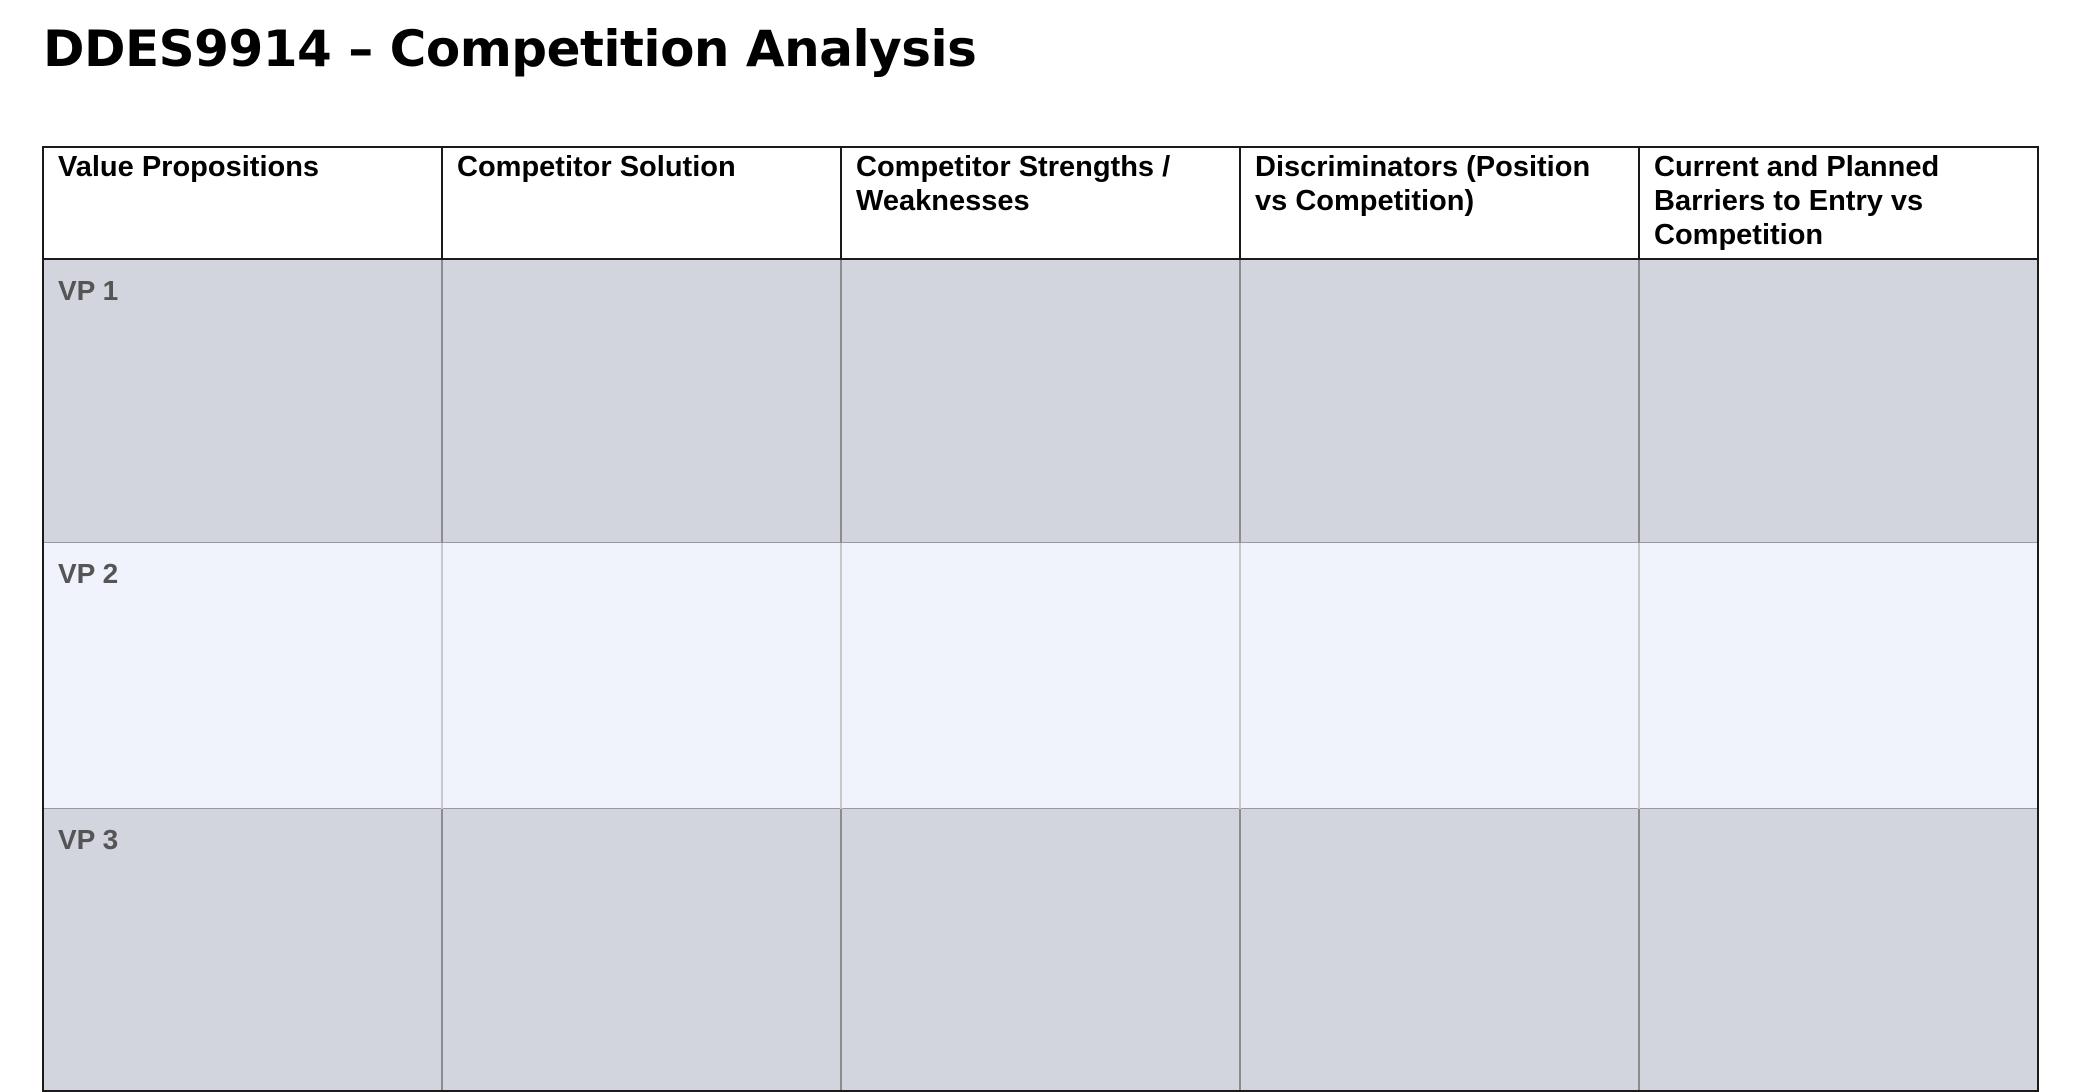  I want to click on vp-label: VP 3, so click(88, 839).